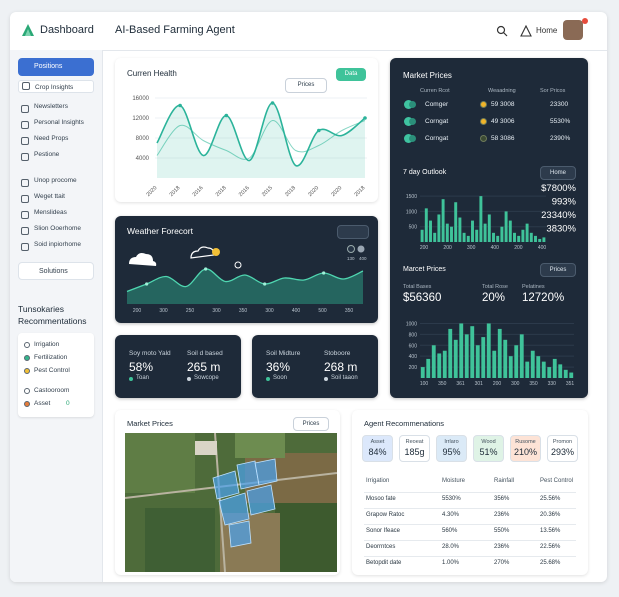  I want to click on nav-item: Weget ttait, so click(49, 196).